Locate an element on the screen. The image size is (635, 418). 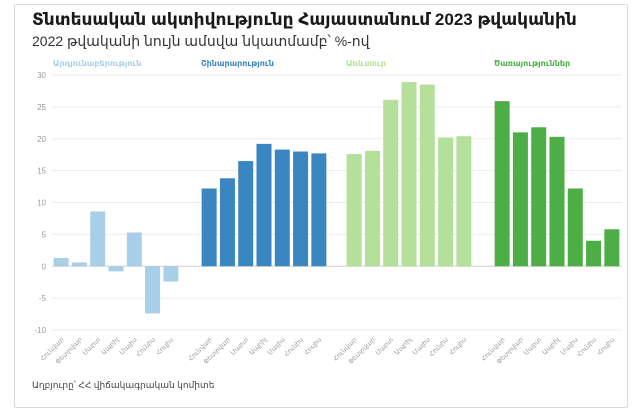
panel-title: Շինարարություն is located at coordinates (237, 63).